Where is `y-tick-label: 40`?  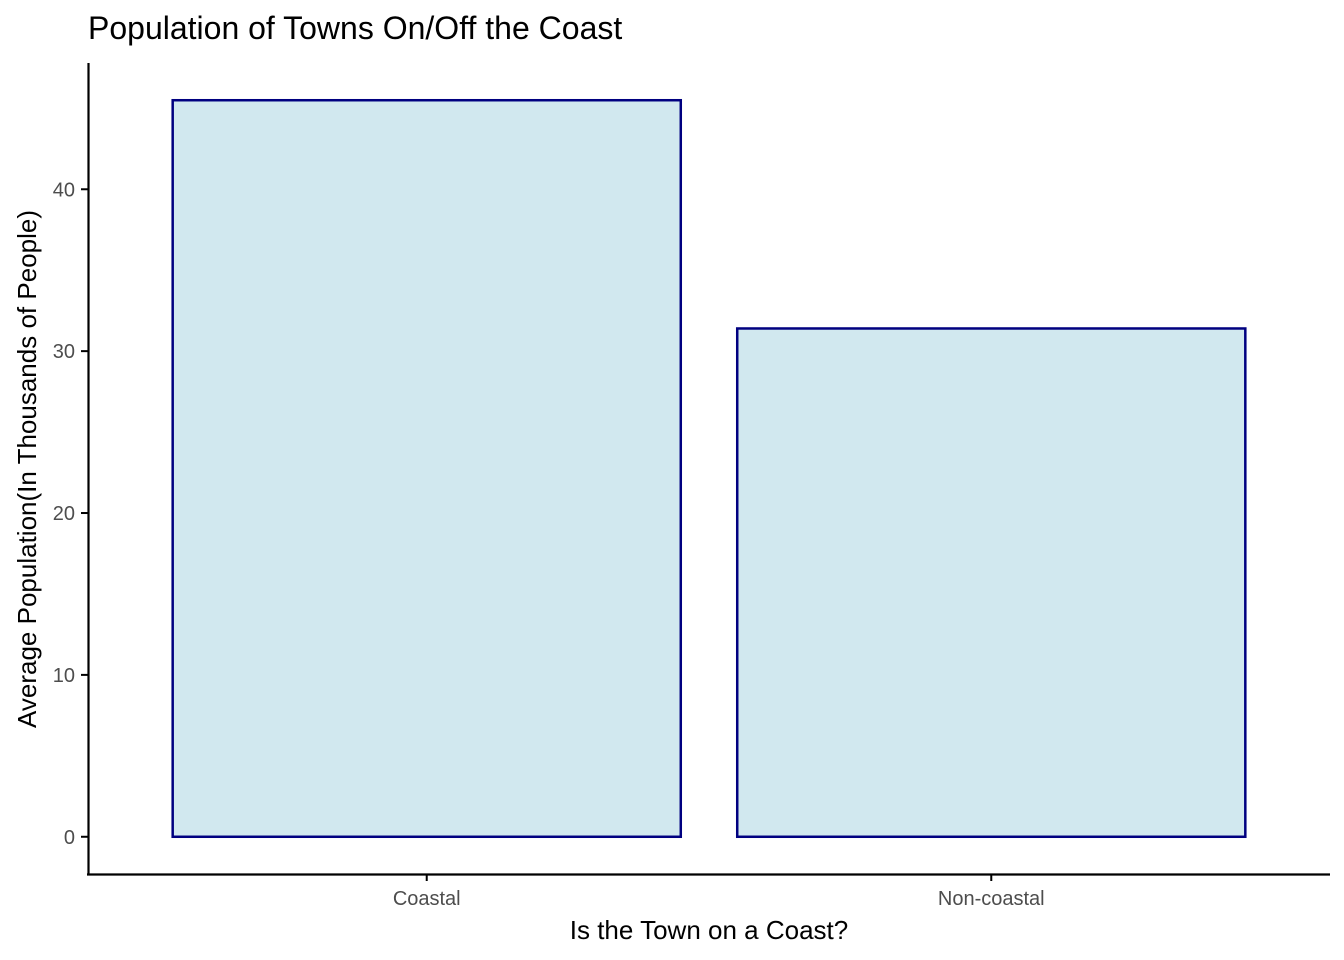 y-tick-label: 40 is located at coordinates (64, 190).